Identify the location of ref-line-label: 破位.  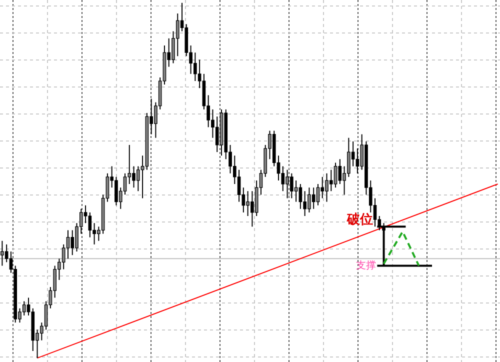
(359, 220).